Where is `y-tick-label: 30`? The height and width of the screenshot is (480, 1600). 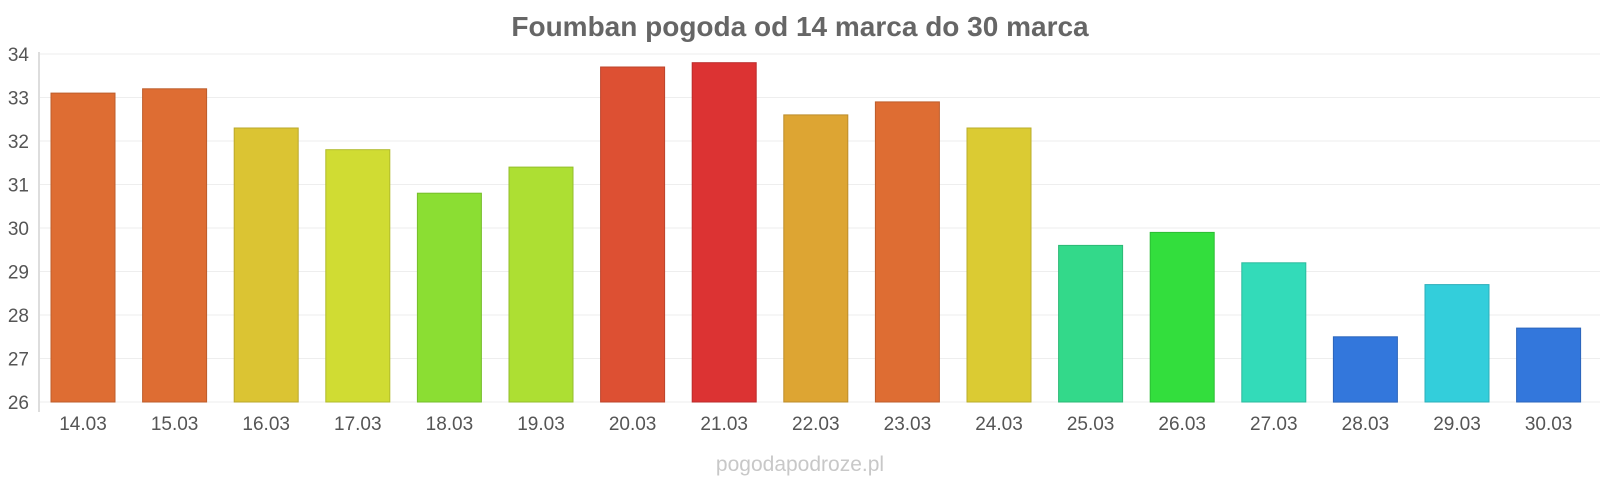 y-tick-label: 30 is located at coordinates (18, 229).